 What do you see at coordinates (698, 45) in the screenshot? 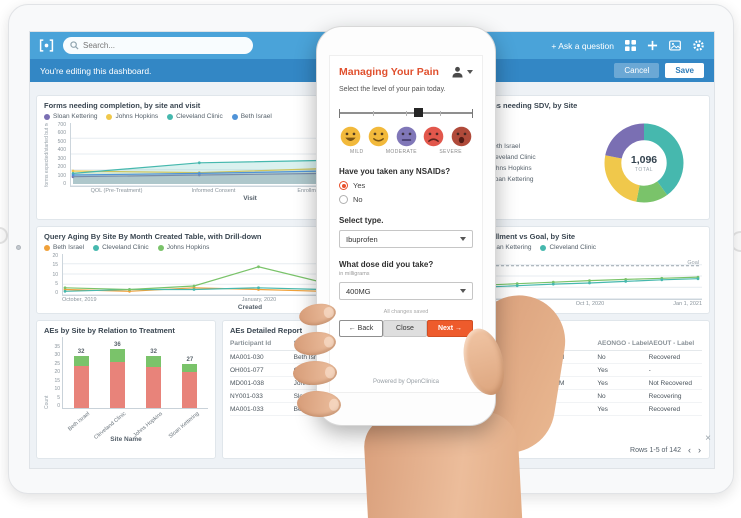
I see `settings-gear-icon` at bounding box center [698, 45].